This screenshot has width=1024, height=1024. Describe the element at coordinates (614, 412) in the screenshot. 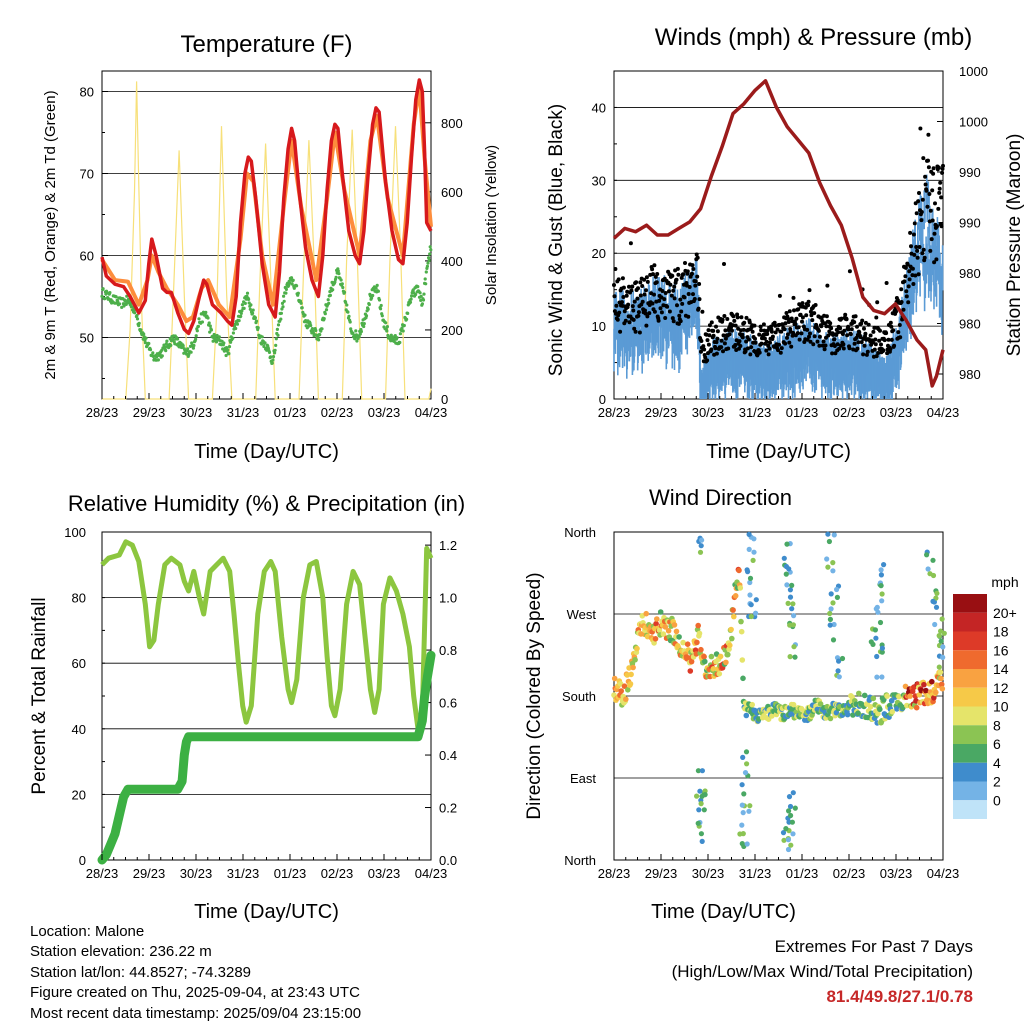

I see `wind-xtick-label: 28/23` at that location.